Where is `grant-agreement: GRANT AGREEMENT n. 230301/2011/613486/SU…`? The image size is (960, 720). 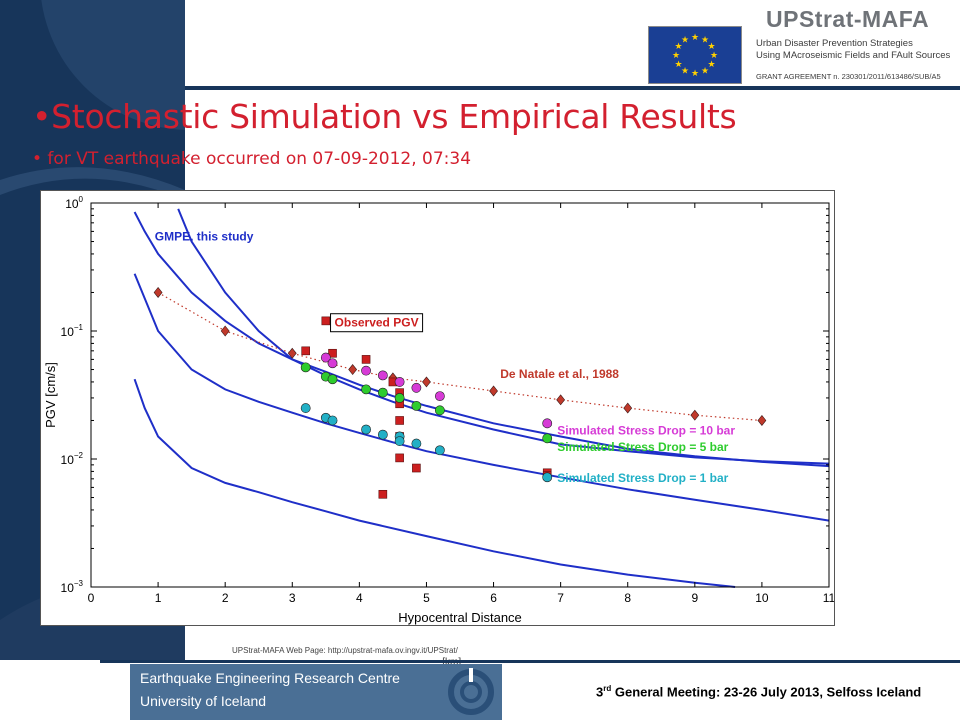
grant-agreement: GRANT AGREEMENT n. 230301/2011/613486/SU… is located at coordinates (848, 76).